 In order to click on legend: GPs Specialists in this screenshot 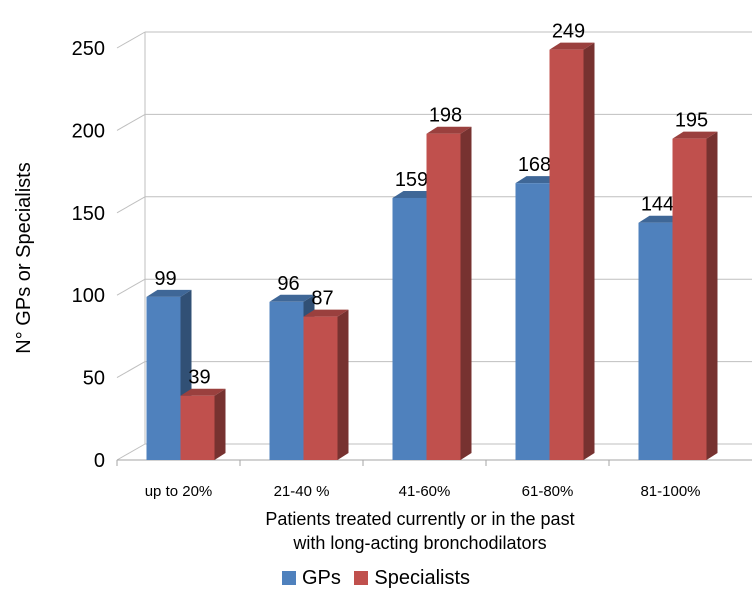, I will do `click(376, 578)`.